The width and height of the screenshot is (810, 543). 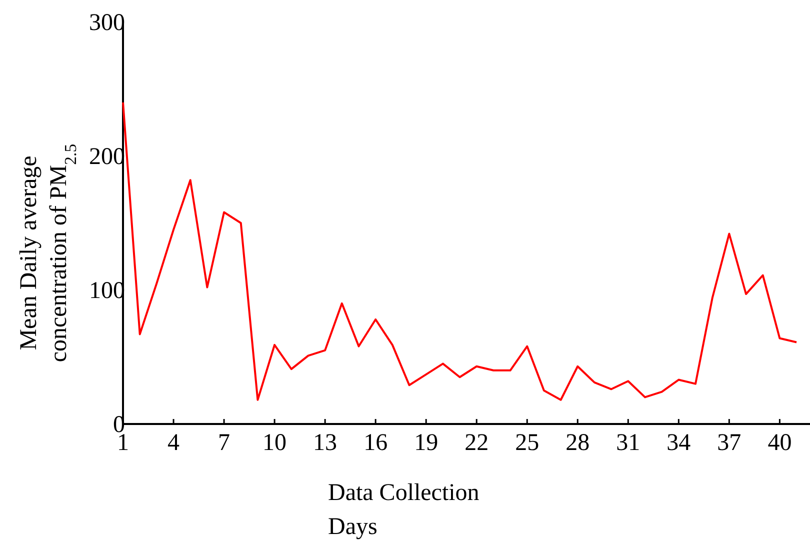 What do you see at coordinates (780, 443) in the screenshot?
I see `x-tick-label: 40` at bounding box center [780, 443].